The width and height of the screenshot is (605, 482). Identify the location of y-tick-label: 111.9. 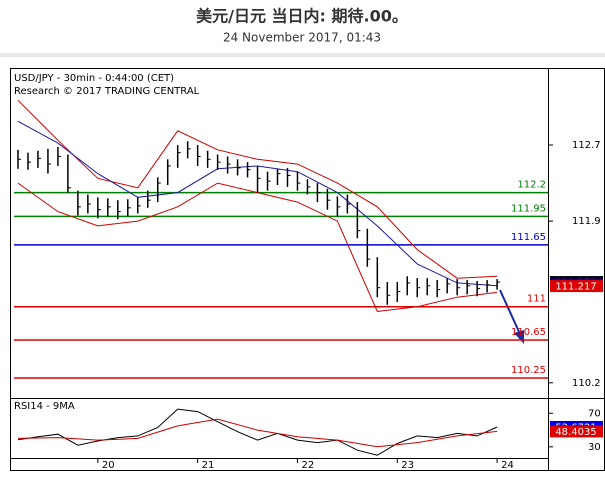
(586, 221).